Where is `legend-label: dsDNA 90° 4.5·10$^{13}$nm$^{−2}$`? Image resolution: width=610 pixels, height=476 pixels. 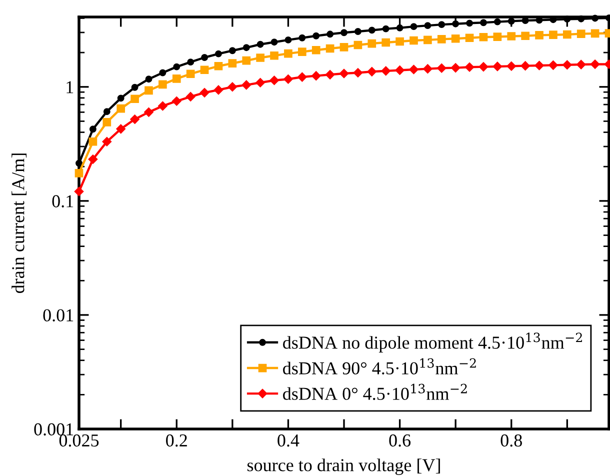
legend-label: dsDNA 90° 4.5·10$^{13}$nm$^{−2}$ is located at coordinates (379, 366).